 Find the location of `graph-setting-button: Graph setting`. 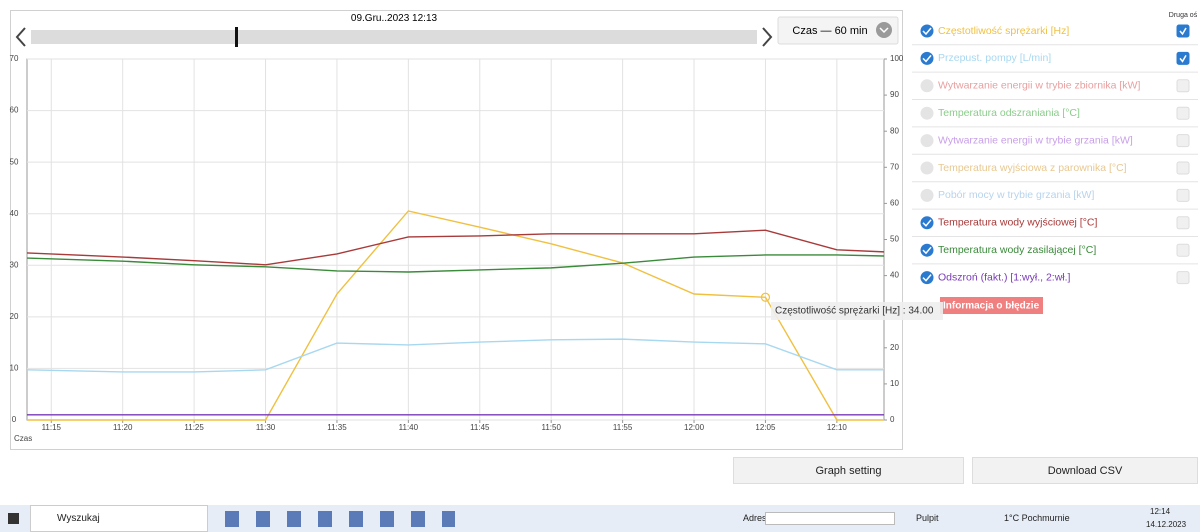

graph-setting-button: Graph setting is located at coordinates (848, 470).